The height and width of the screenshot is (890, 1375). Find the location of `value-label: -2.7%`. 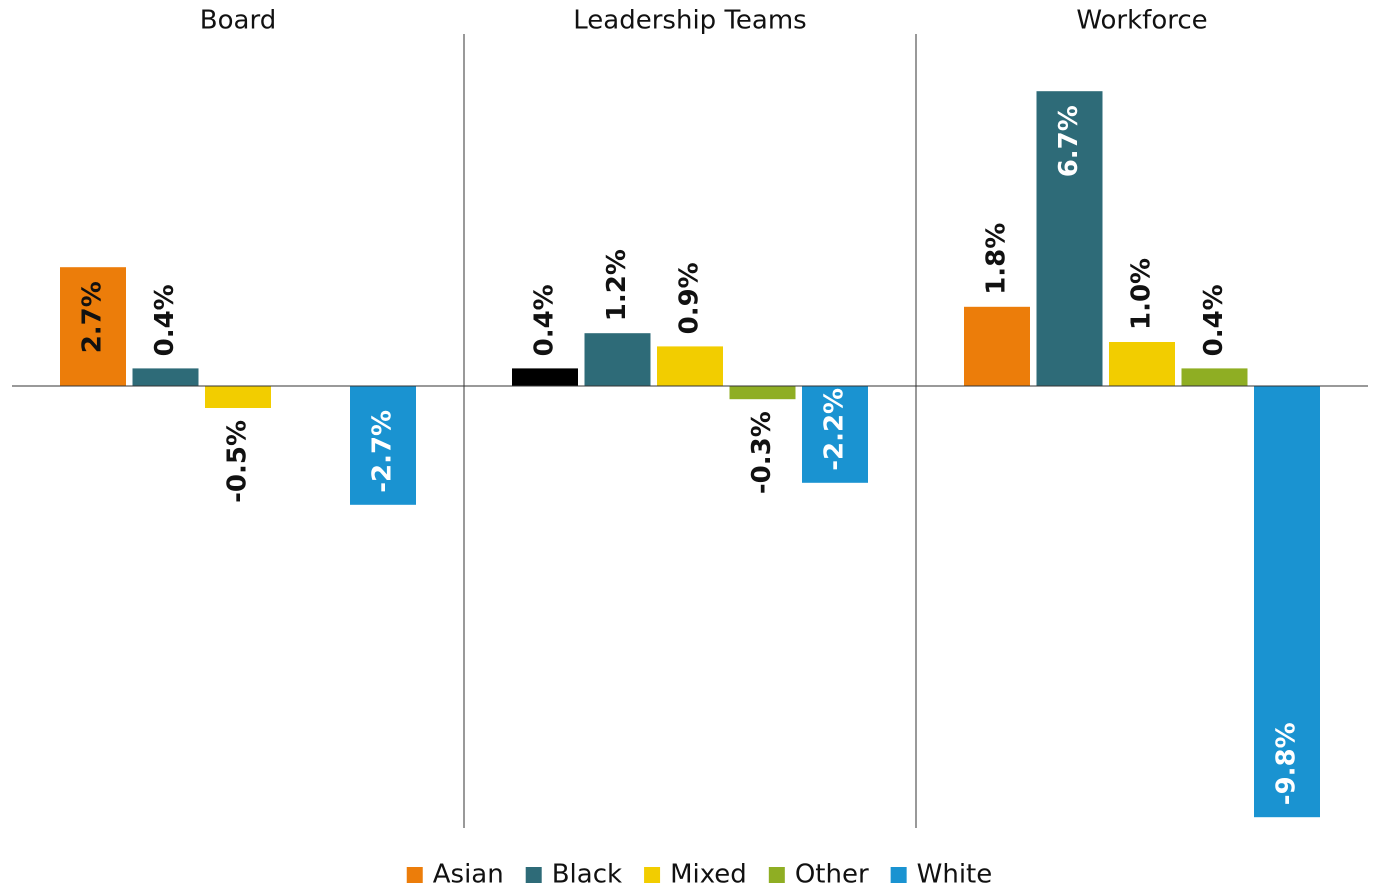

value-label: -2.7% is located at coordinates (383, 451).